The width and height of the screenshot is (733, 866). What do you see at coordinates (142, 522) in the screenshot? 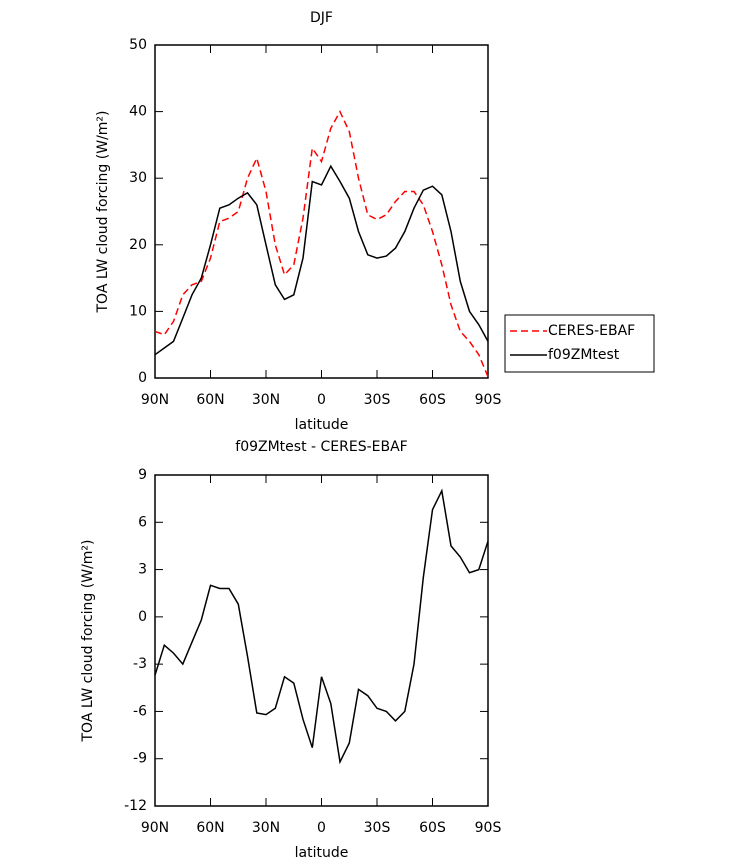
I see `y-tick-label: 6` at bounding box center [142, 522].